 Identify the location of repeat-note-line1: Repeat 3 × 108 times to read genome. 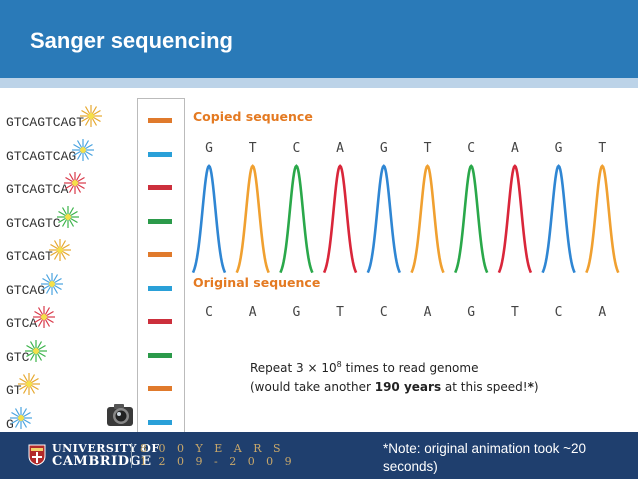
(394, 366).